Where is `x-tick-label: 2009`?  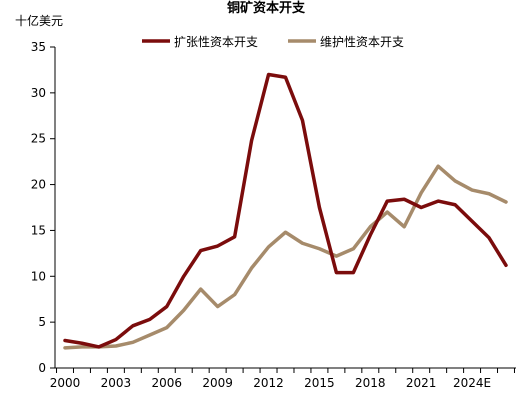 x-tick-label: 2009 is located at coordinates (217, 383).